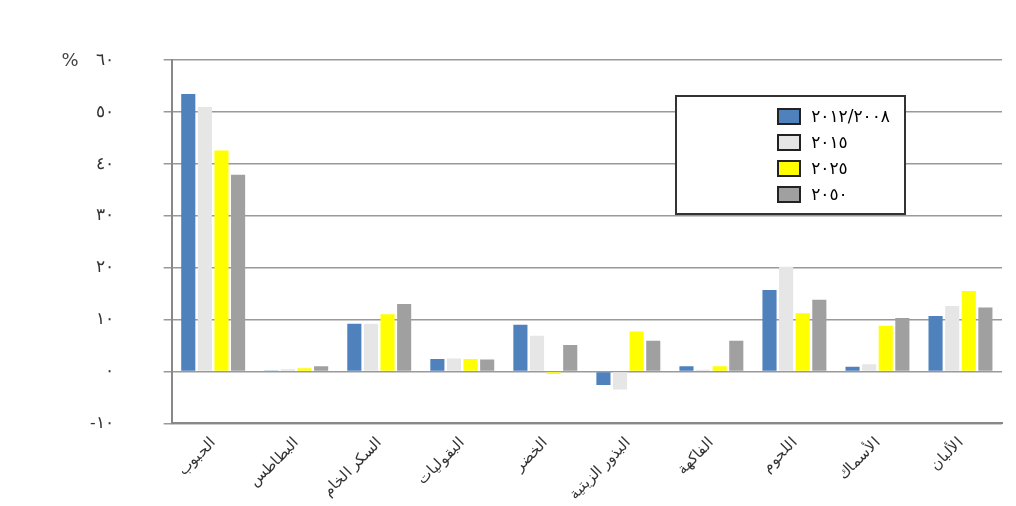  What do you see at coordinates (101, 422) in the screenshot?
I see `y-tick-label: -١٠` at bounding box center [101, 422].